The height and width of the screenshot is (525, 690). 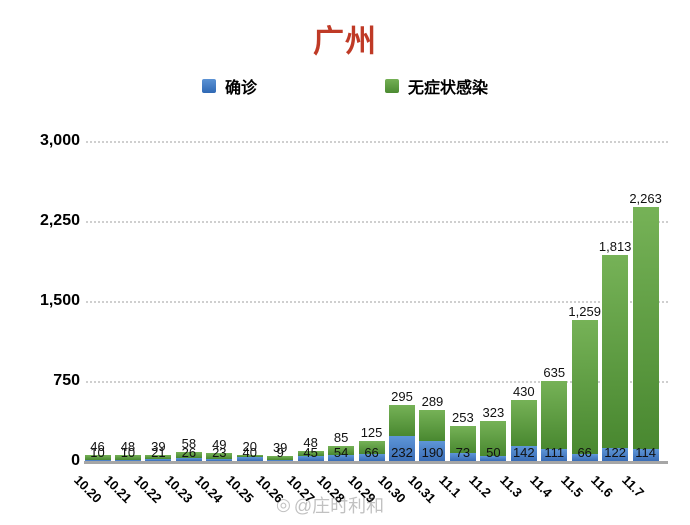 I want to click on asymptomatic-value-label: 635, so click(x=554, y=373).